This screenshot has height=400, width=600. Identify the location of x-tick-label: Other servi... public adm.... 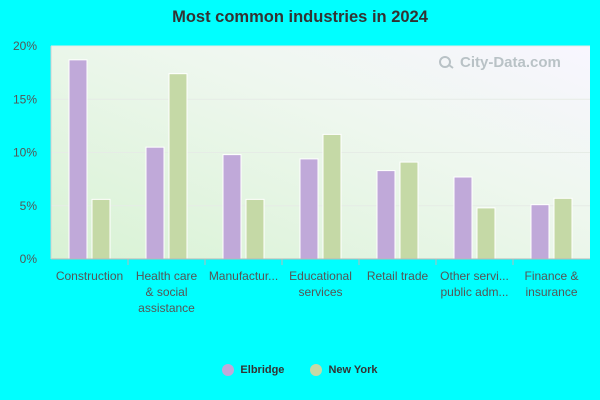
(474, 284).